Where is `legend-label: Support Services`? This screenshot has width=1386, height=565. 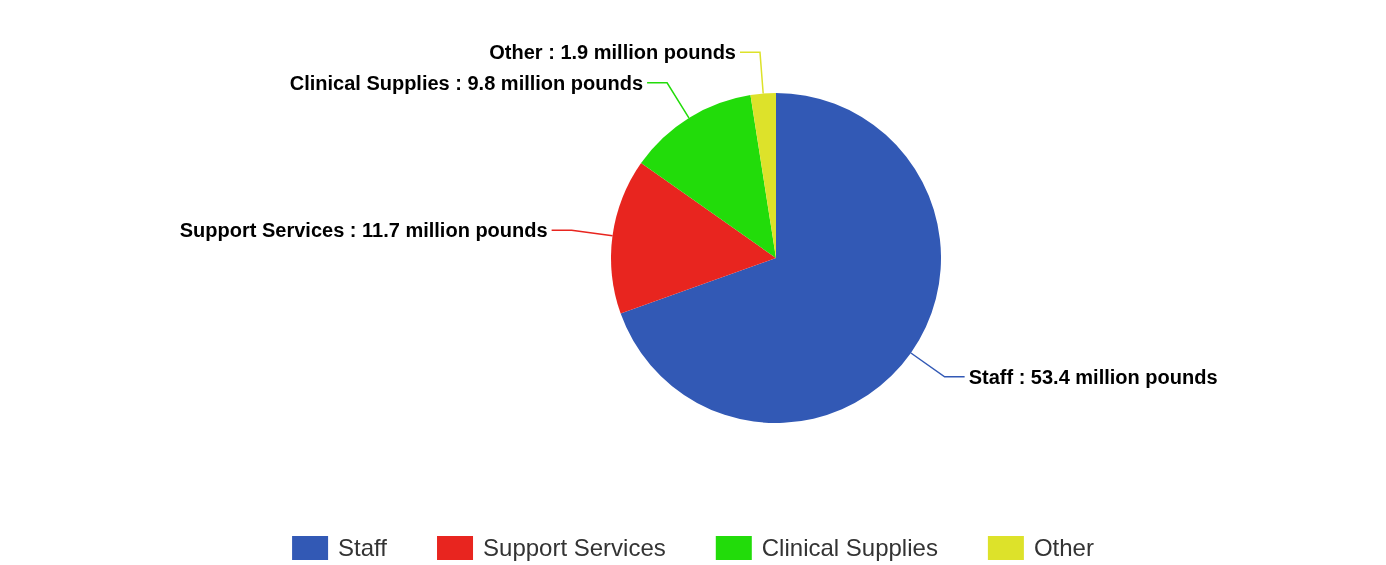 legend-label: Support Services is located at coordinates (574, 548).